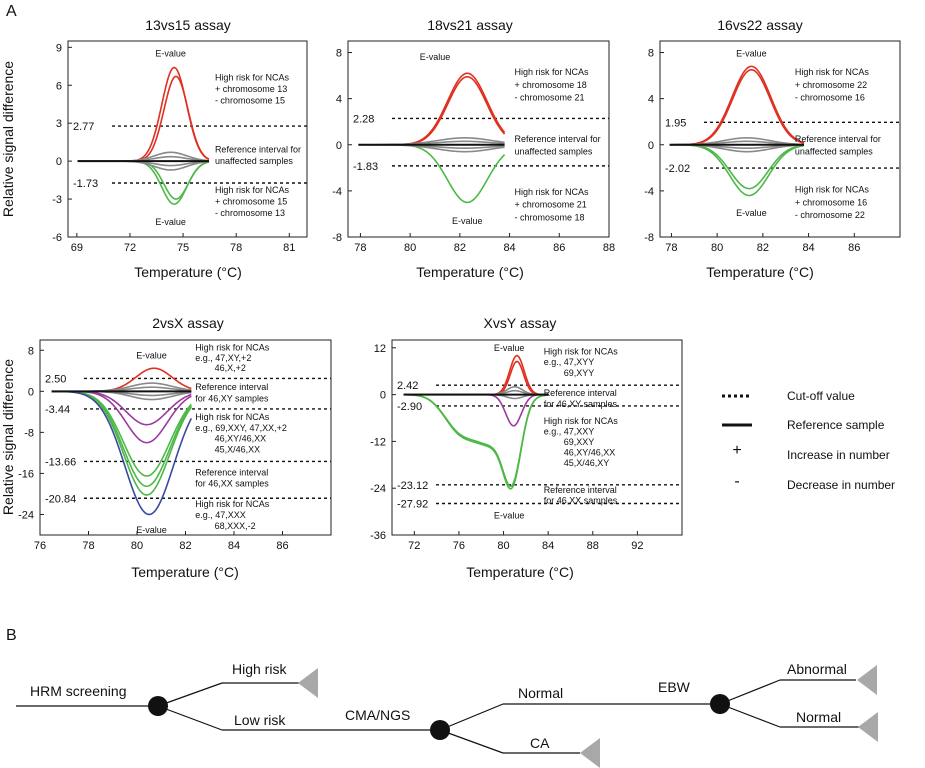  I want to click on x-tick-label: 88, so click(609, 248).